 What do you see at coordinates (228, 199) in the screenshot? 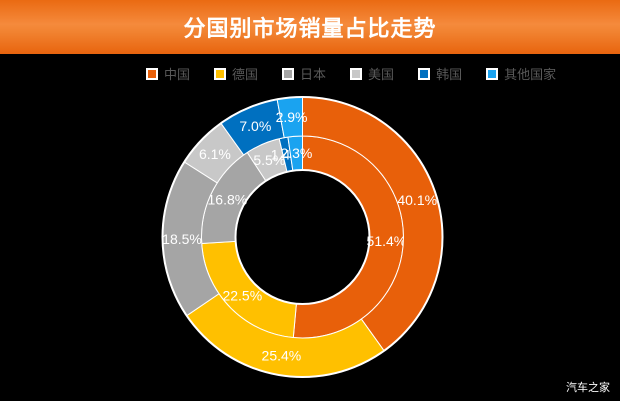
I see `inner-data-label-2: 16.8%` at bounding box center [228, 199].